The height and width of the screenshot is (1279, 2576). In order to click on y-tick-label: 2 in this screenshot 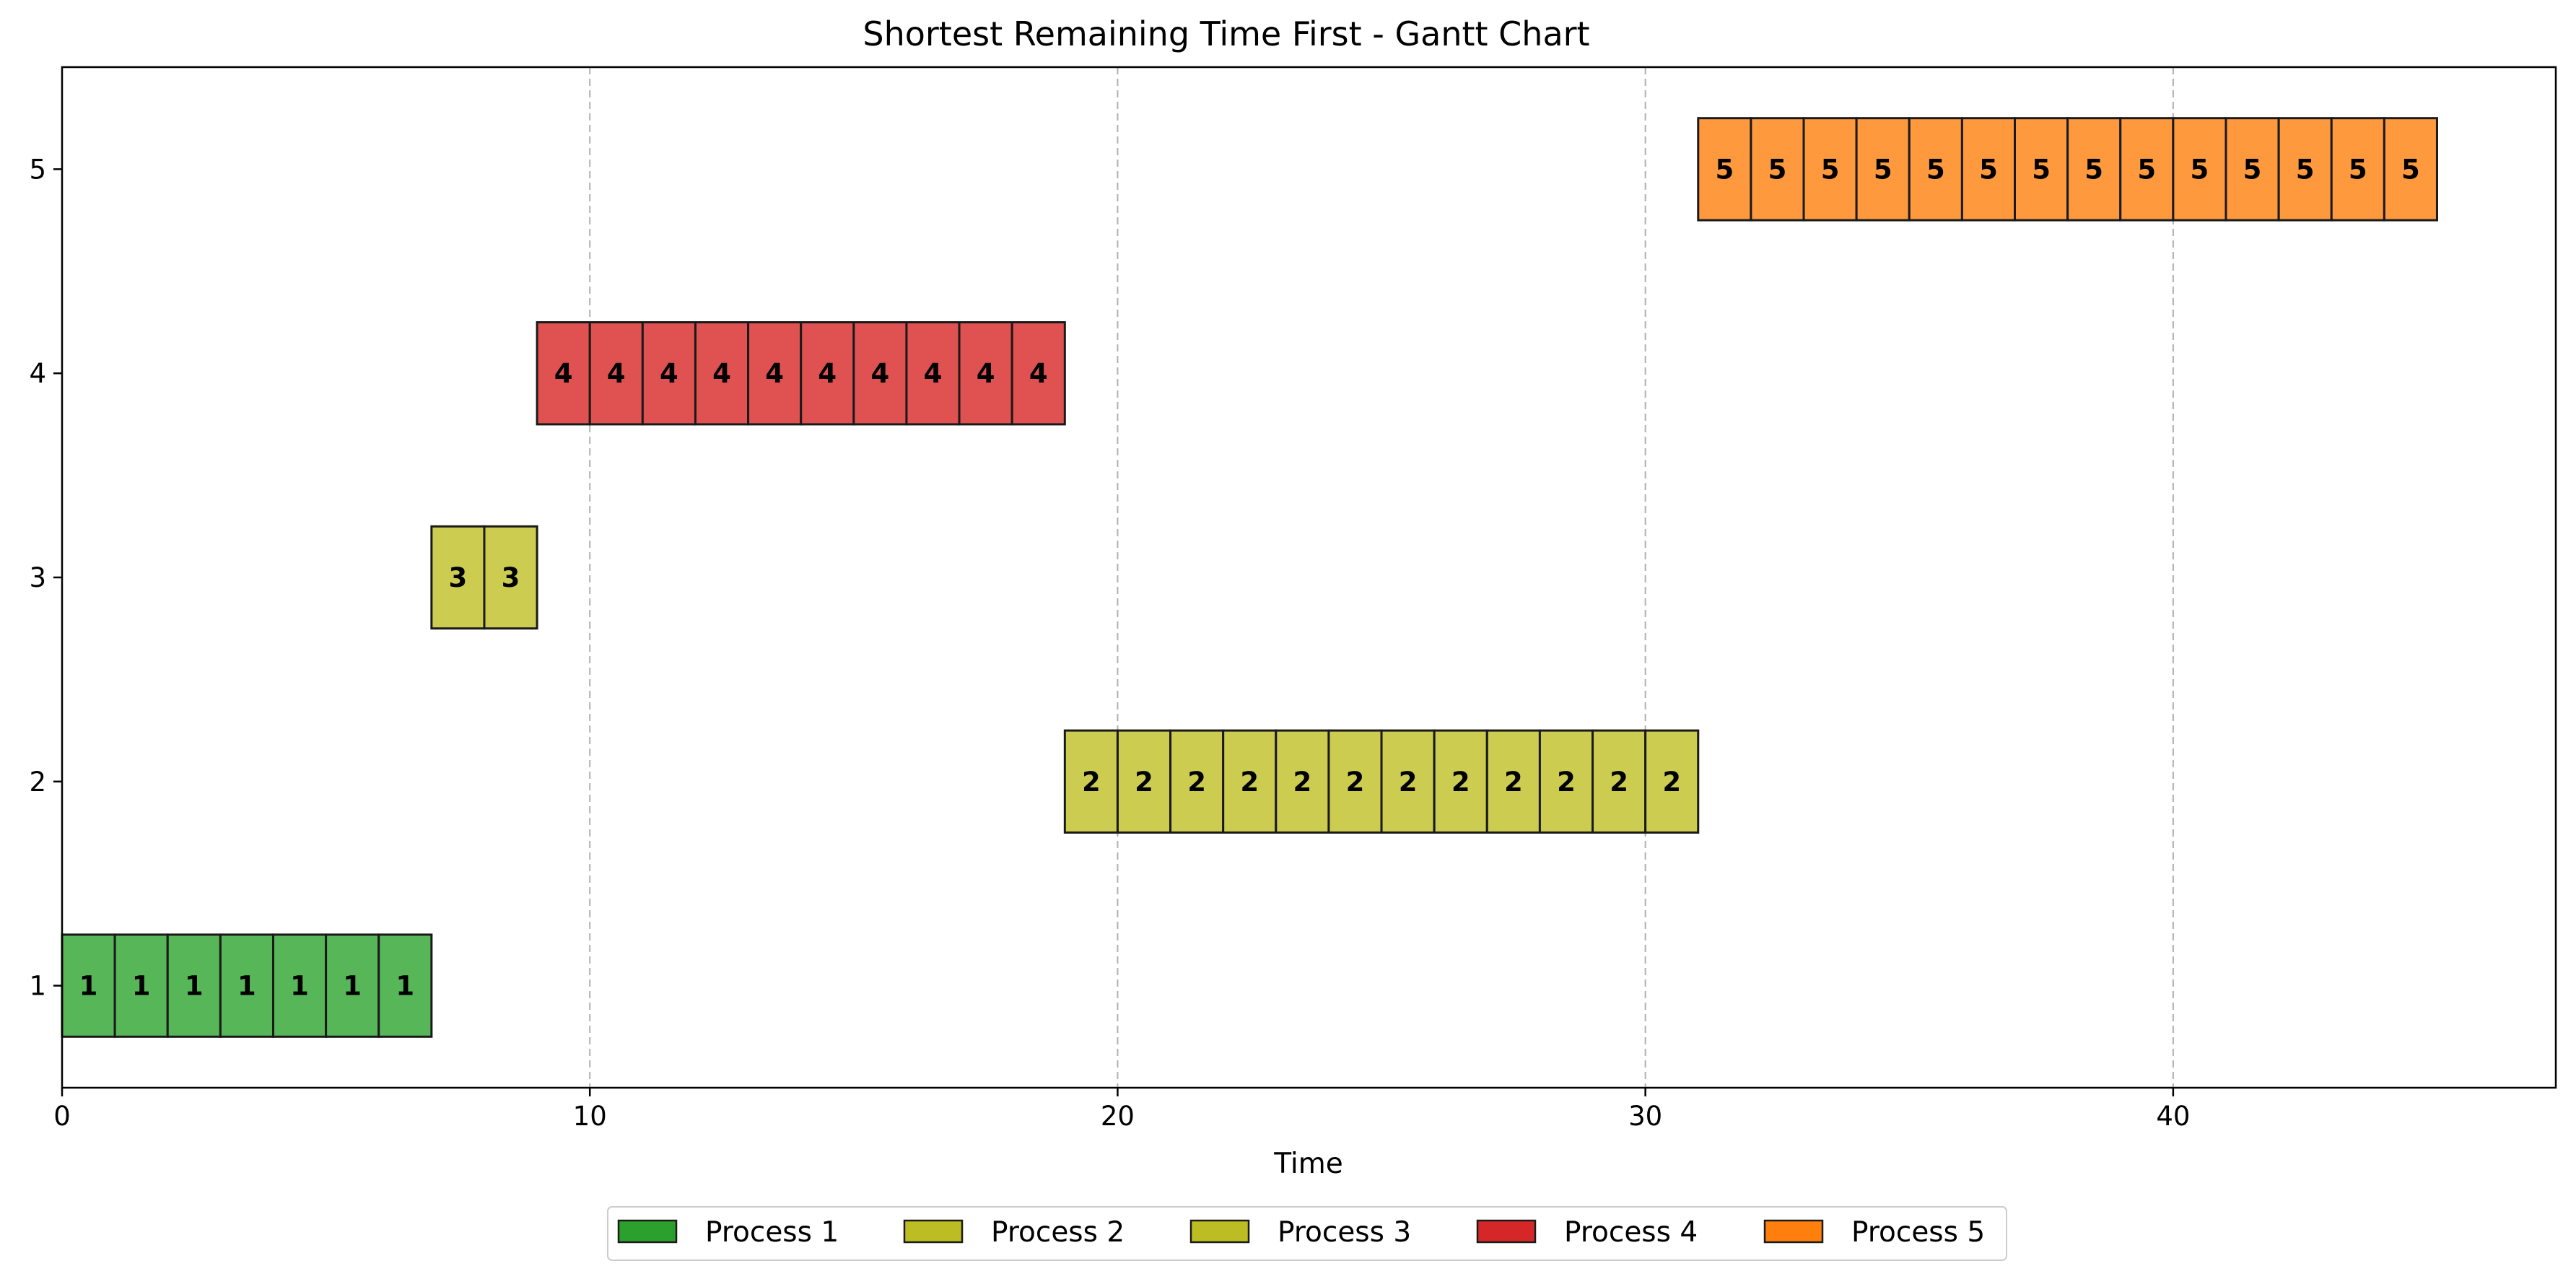, I will do `click(37, 782)`.